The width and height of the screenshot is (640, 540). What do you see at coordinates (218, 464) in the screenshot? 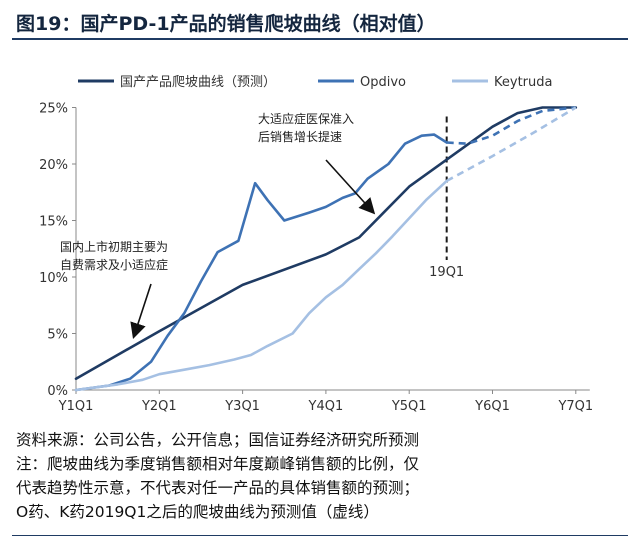
I see `note-line: 注：爬坡曲线为季度销售额相对年度巅峰销售额的比例，仅` at bounding box center [218, 464].